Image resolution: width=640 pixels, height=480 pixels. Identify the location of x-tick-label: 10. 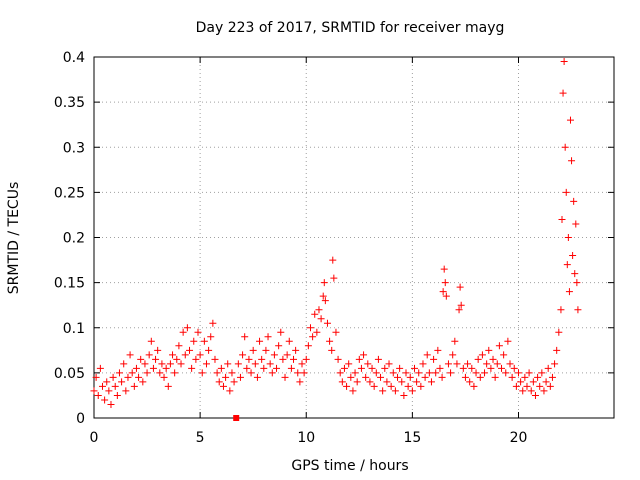
(306, 438).